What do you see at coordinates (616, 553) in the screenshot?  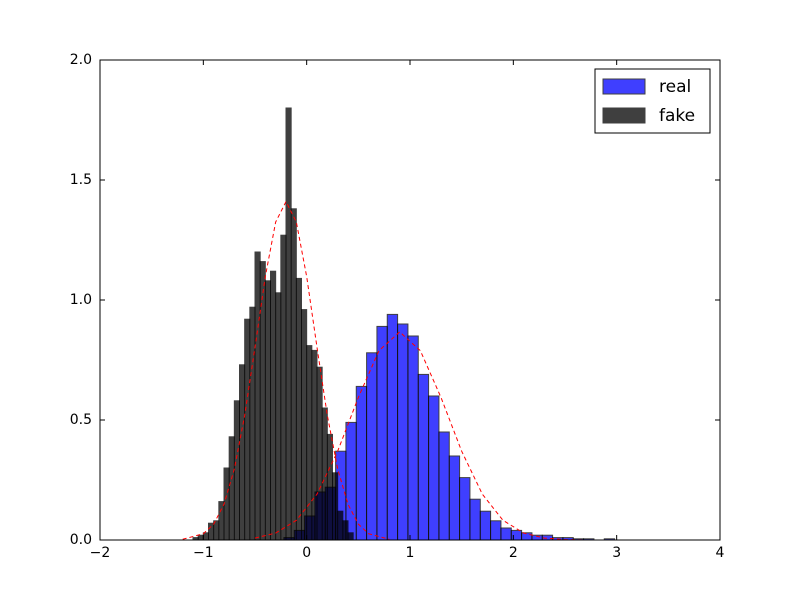 I see `x-tick-label: 3` at bounding box center [616, 553].